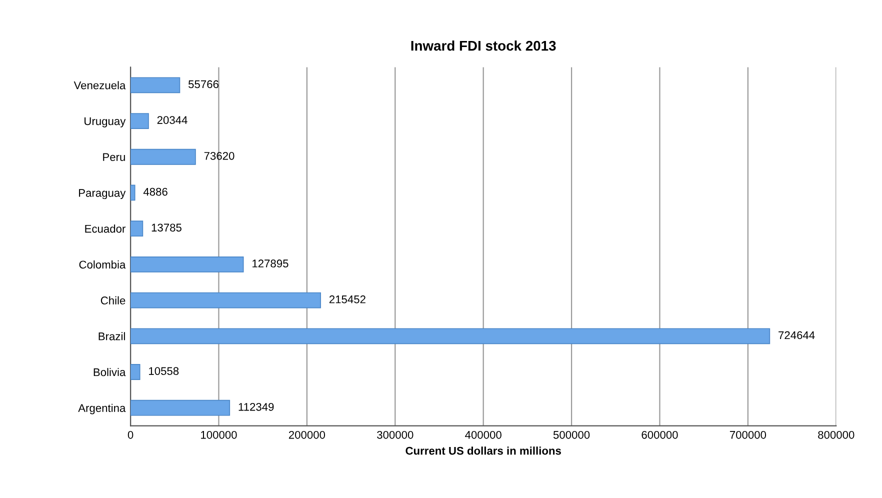 The height and width of the screenshot is (498, 882). What do you see at coordinates (102, 264) in the screenshot?
I see `y-tick-label: Colombia` at bounding box center [102, 264].